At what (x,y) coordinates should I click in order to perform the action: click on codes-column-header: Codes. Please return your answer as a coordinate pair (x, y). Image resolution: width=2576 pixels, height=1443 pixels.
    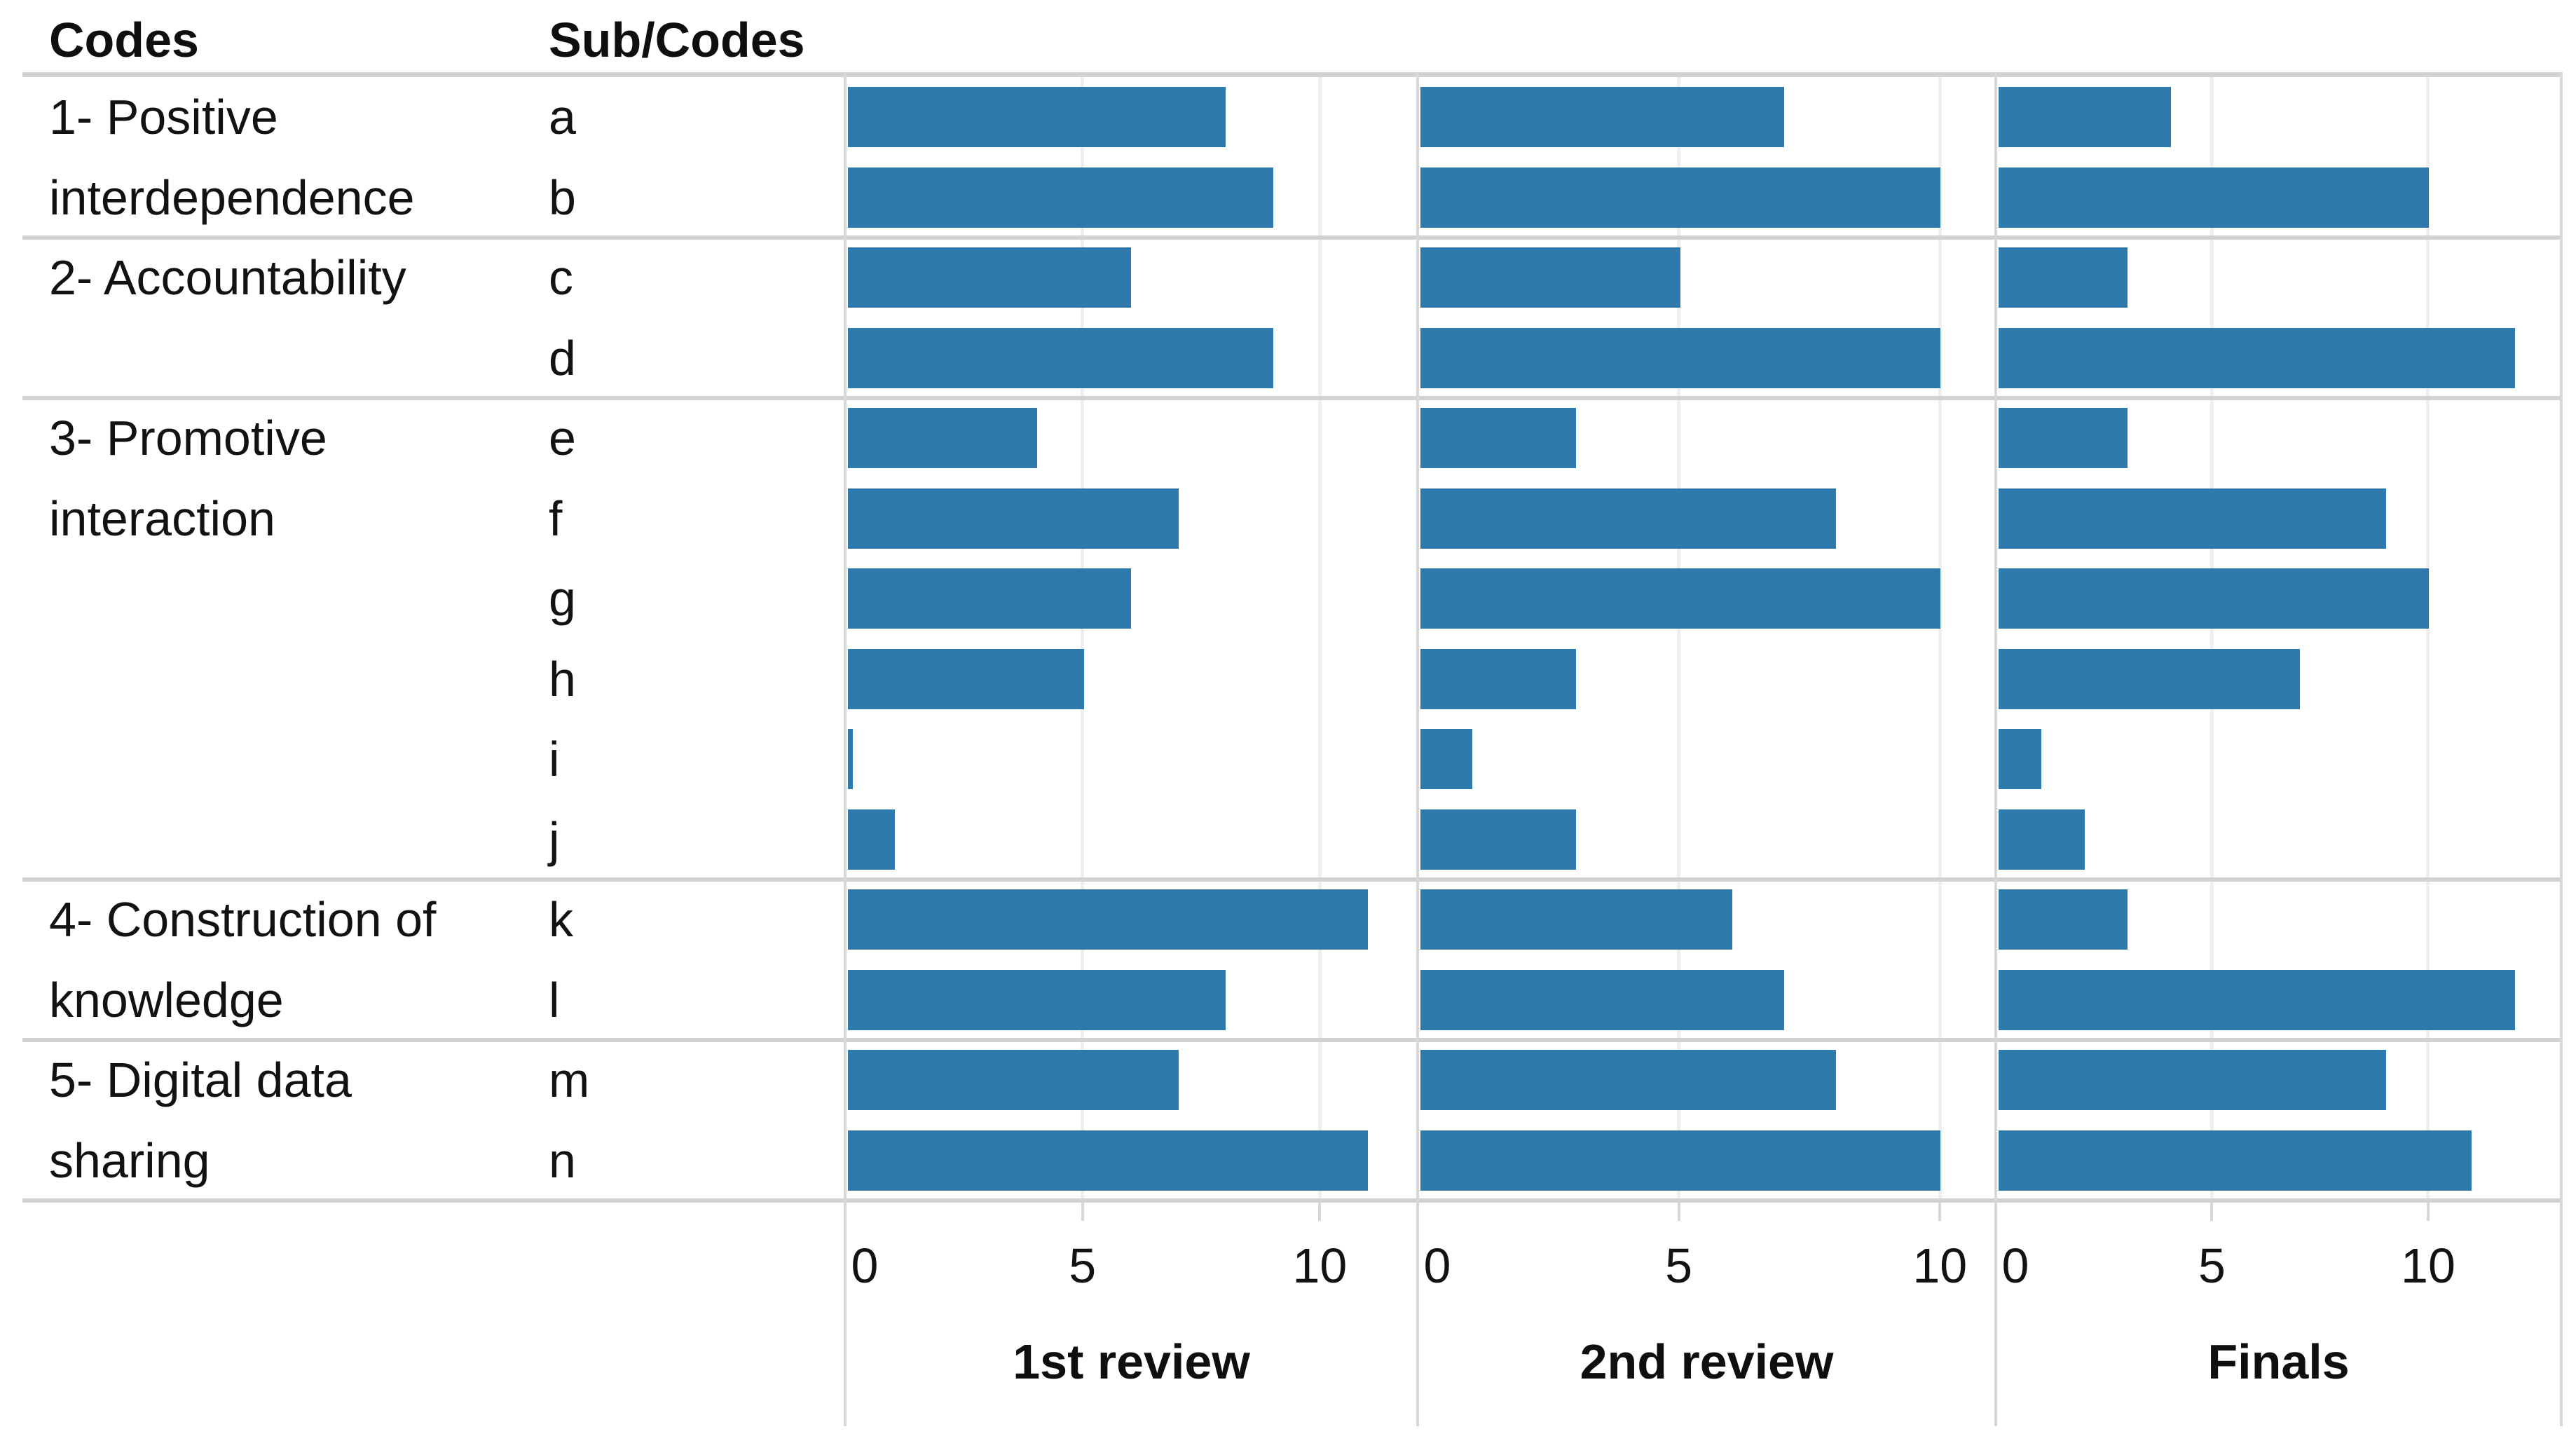
    Looking at the image, I should click on (124, 40).